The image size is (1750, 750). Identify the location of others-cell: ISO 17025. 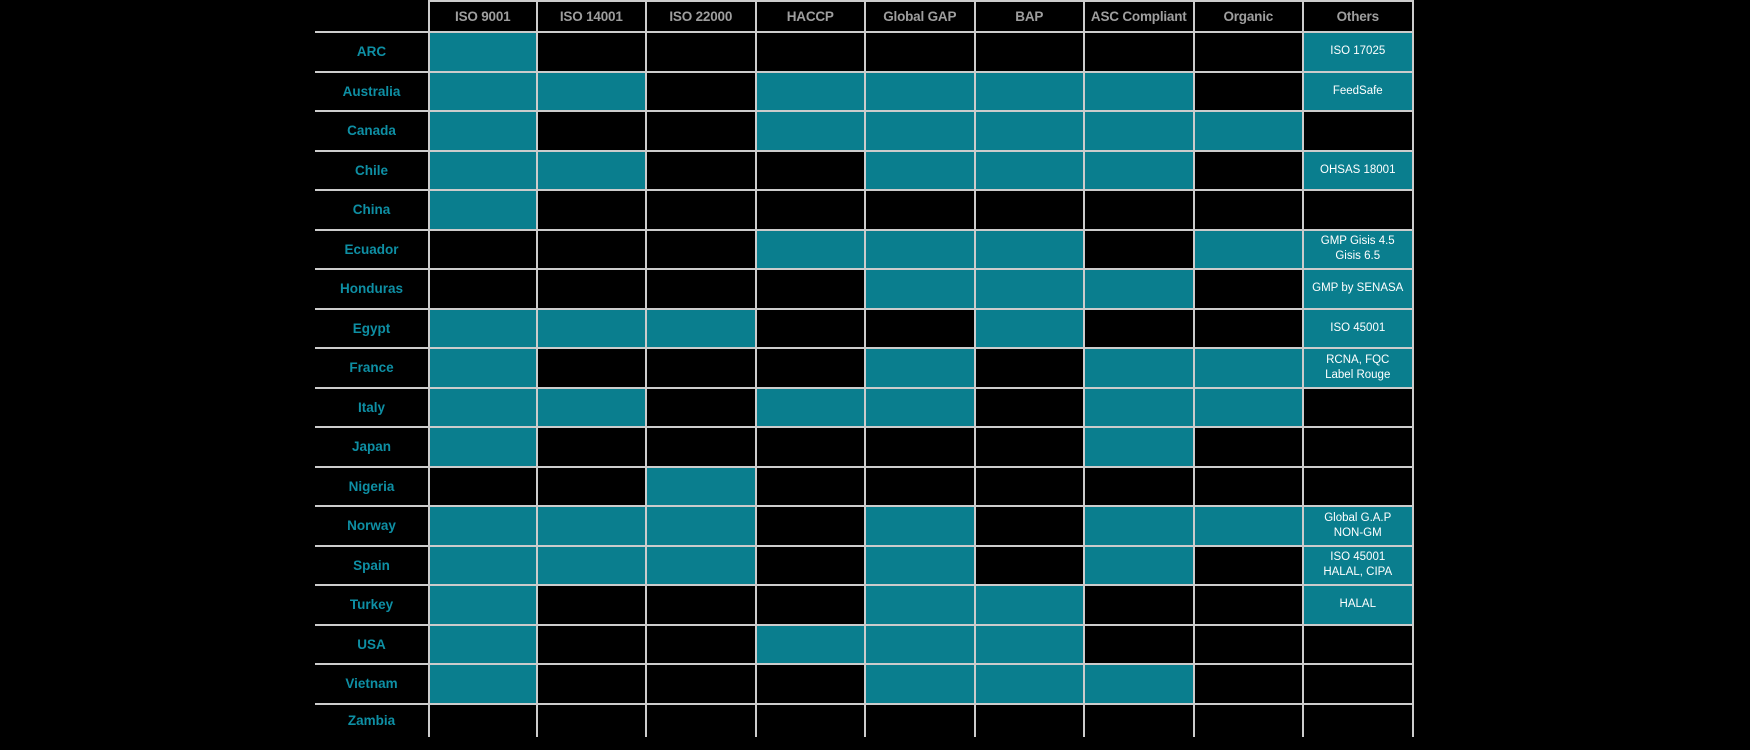
(1359, 53).